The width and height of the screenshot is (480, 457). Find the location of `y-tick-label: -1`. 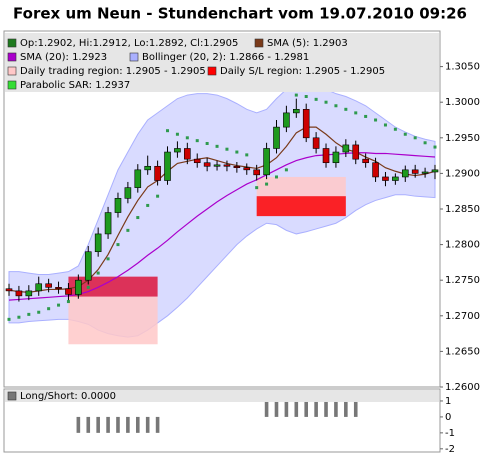

y-tick-label: -1 is located at coordinates (450, 433).